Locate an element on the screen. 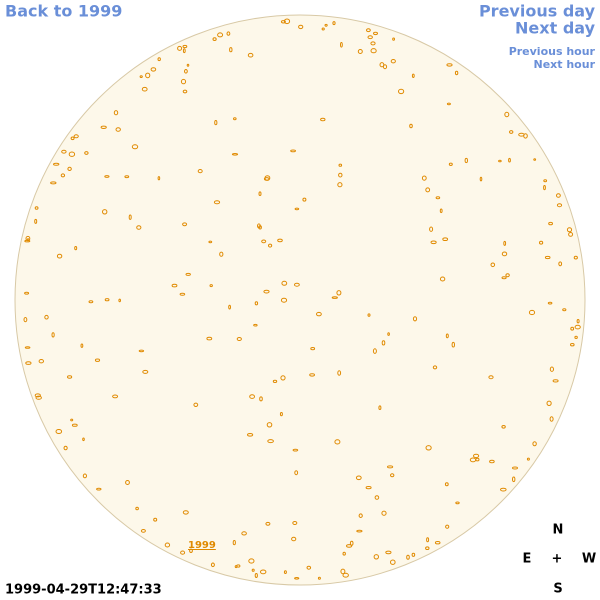 Image resolution: width=600 pixels, height=600 pixels. next-hour-link: Next hour is located at coordinates (565, 64).